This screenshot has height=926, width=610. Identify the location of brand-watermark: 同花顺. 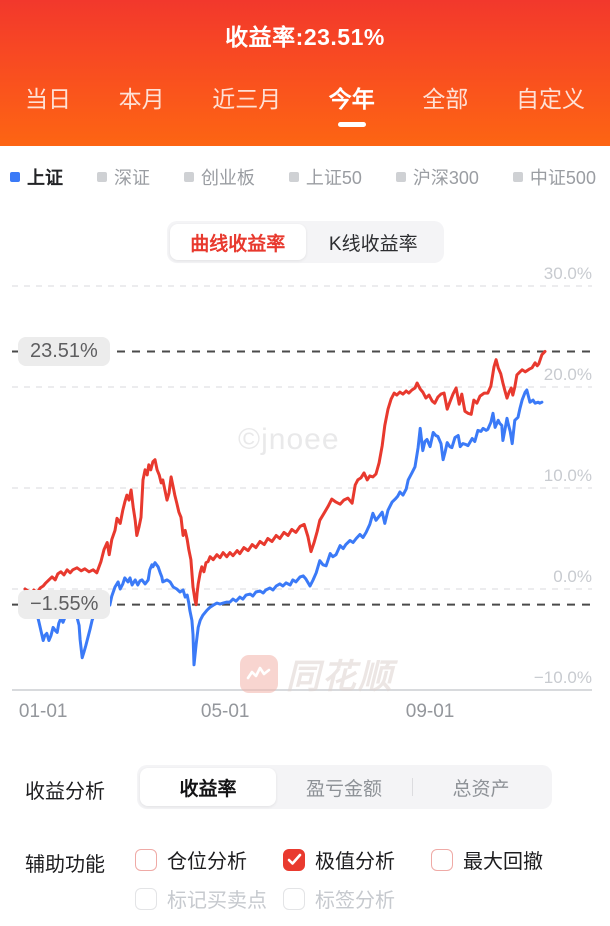
(317, 673).